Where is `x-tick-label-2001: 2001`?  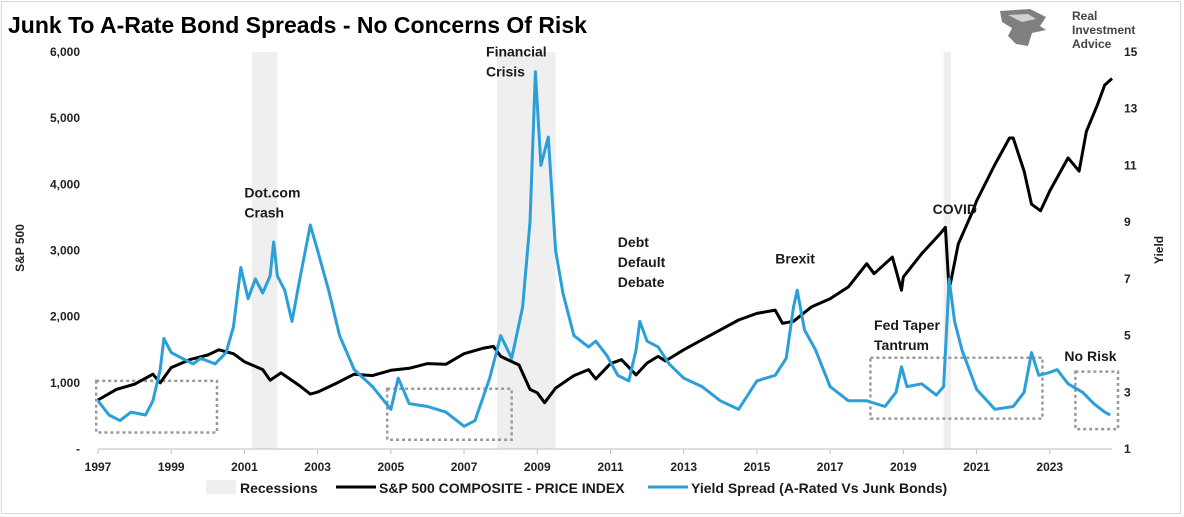
x-tick-label-2001: 2001 is located at coordinates (244, 467).